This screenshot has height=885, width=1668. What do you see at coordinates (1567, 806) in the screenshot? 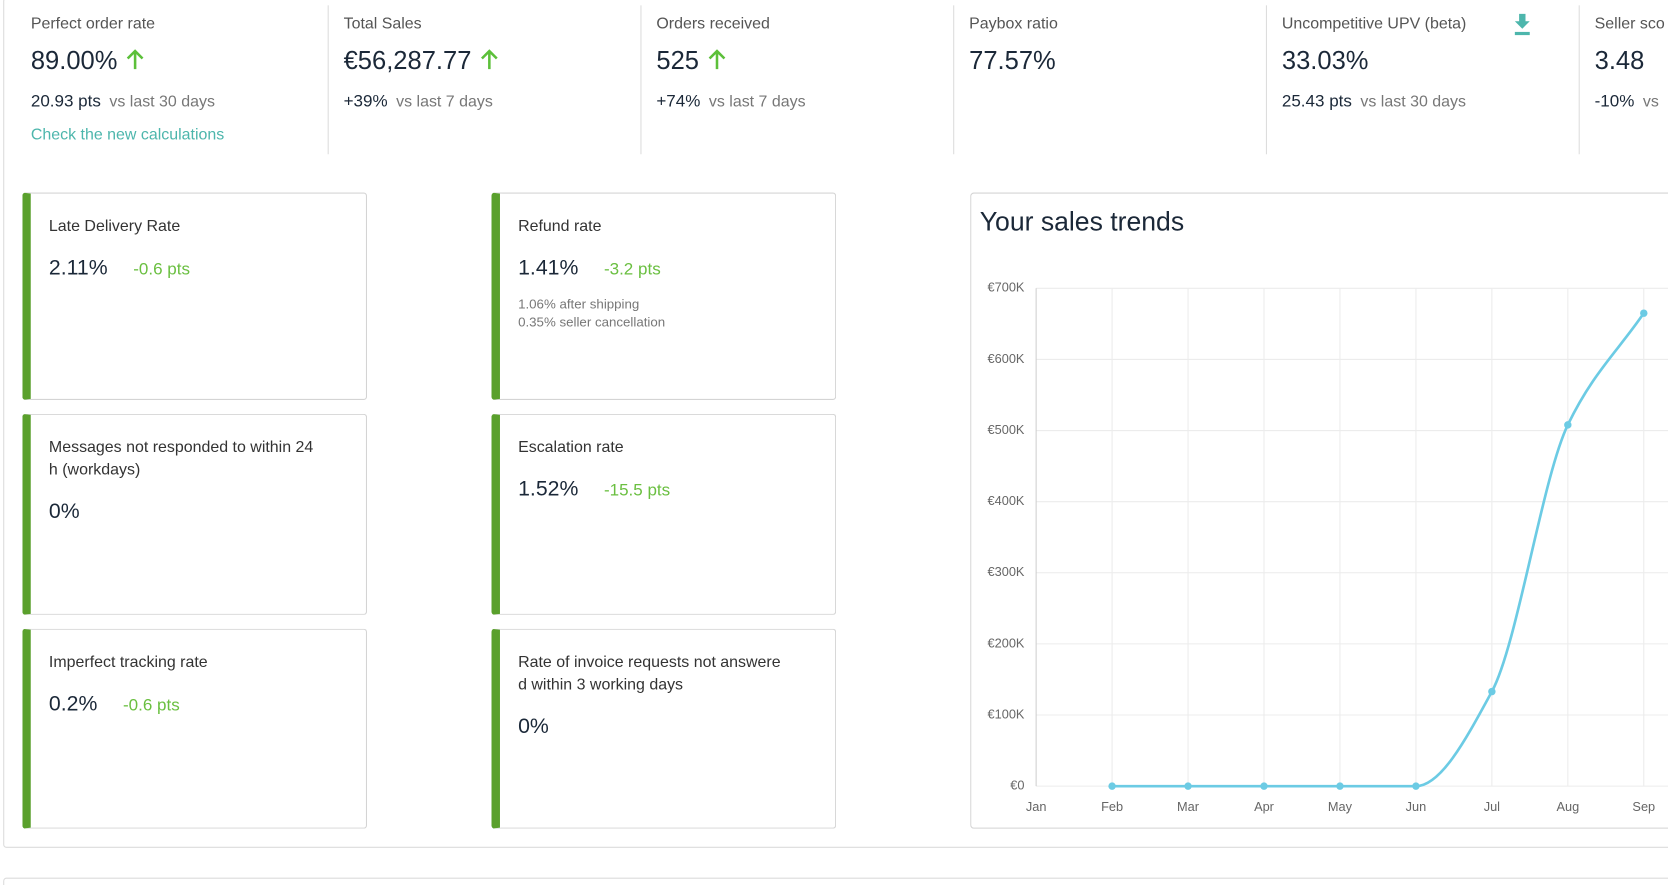
I see `x-tick-label: Aug` at bounding box center [1567, 806].